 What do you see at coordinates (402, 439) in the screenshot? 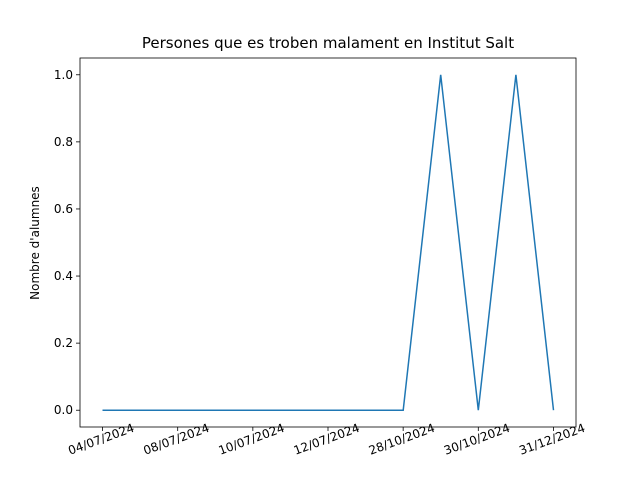
I see `x-tick-label: 28/10/2024` at bounding box center [402, 439].